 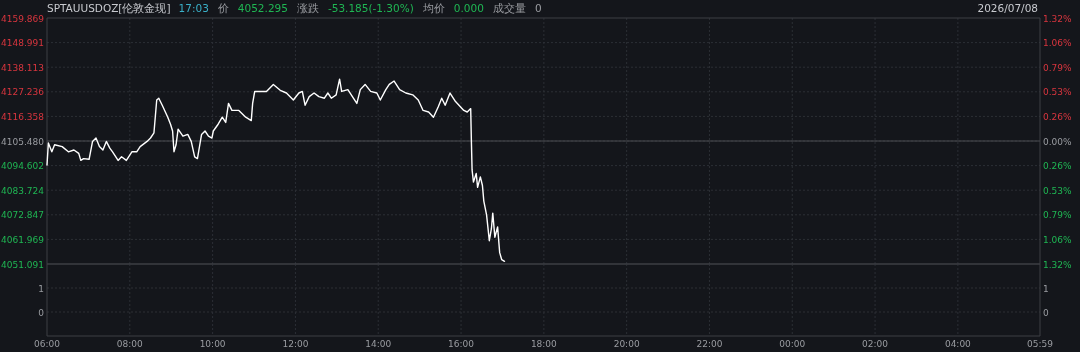 What do you see at coordinates (130, 344) in the screenshot?
I see `x-tick-label: 08:00` at bounding box center [130, 344].